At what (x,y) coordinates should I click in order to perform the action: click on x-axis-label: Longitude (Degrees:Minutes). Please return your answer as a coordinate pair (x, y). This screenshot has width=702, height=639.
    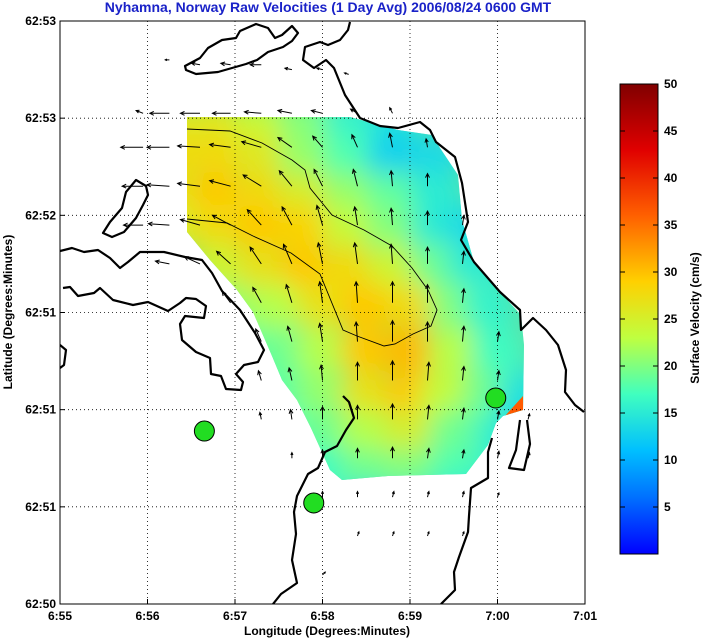
    Looking at the image, I should click on (327, 631).